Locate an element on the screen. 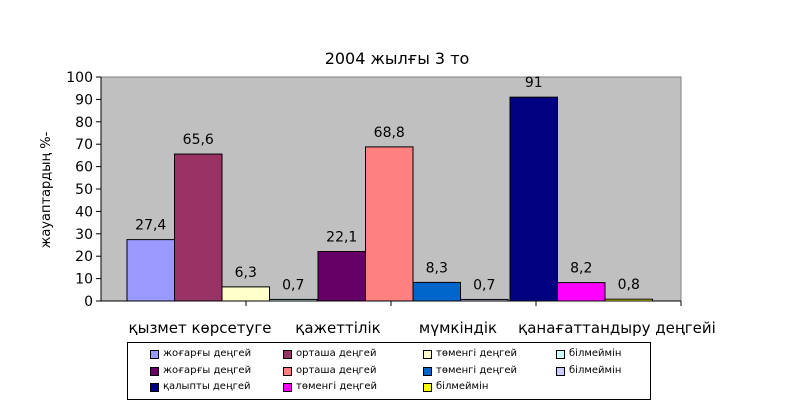 Image resolution: width=800 pixels, height=419 pixels. data-label: 22,1 is located at coordinates (341, 237).